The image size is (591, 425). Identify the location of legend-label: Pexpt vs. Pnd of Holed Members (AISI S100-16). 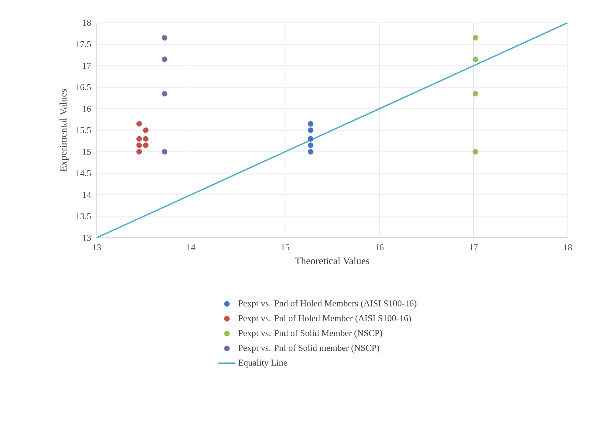
(327, 304).